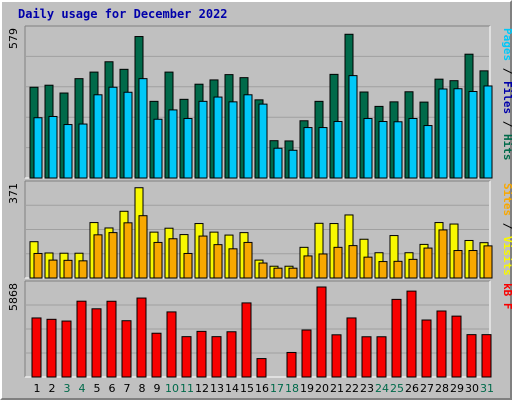  Describe the element at coordinates (506, 97) in the screenshot. I see `legend-files: Files` at that location.